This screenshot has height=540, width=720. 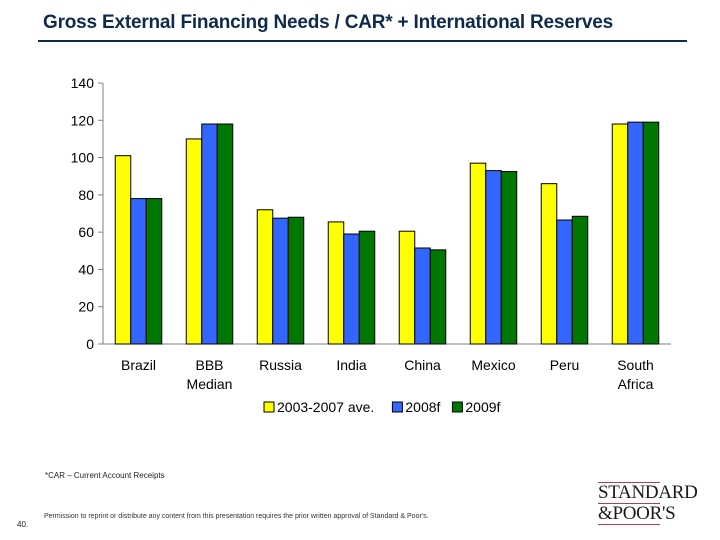 I want to click on x-tick-label: BBB Median, so click(x=210, y=374).